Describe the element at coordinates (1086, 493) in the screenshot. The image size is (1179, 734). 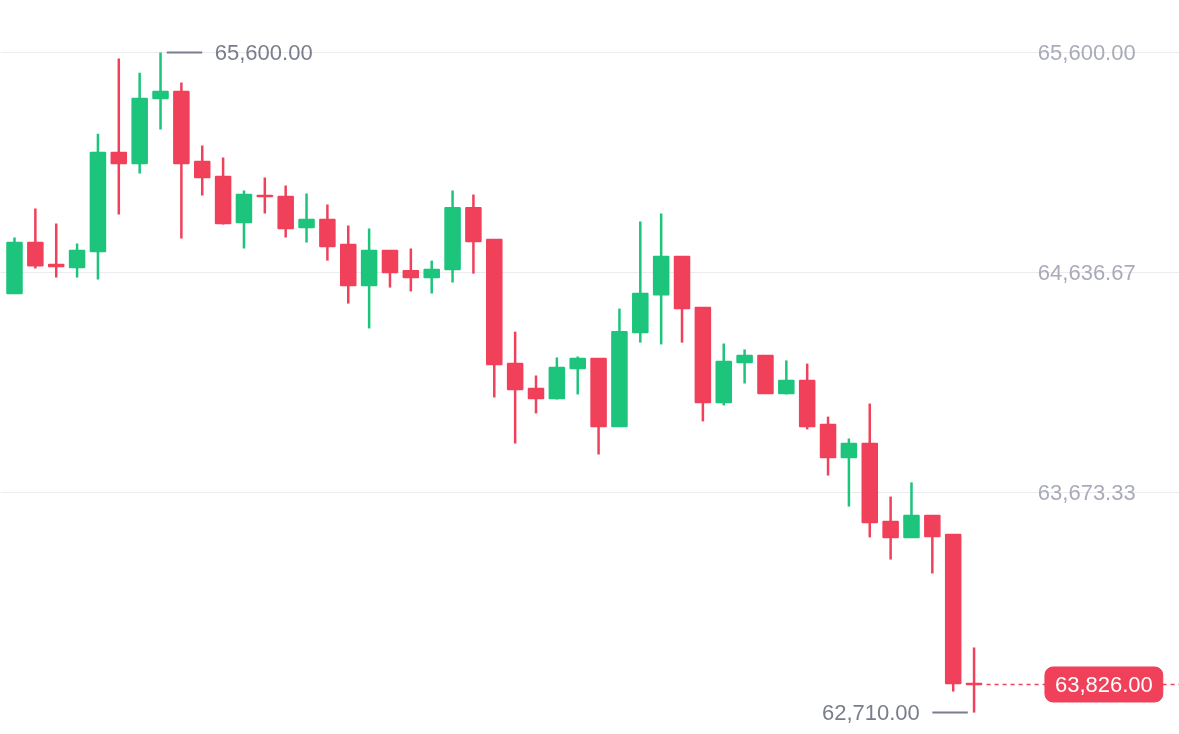
I see `y-tick-label: 63,673.33` at that location.